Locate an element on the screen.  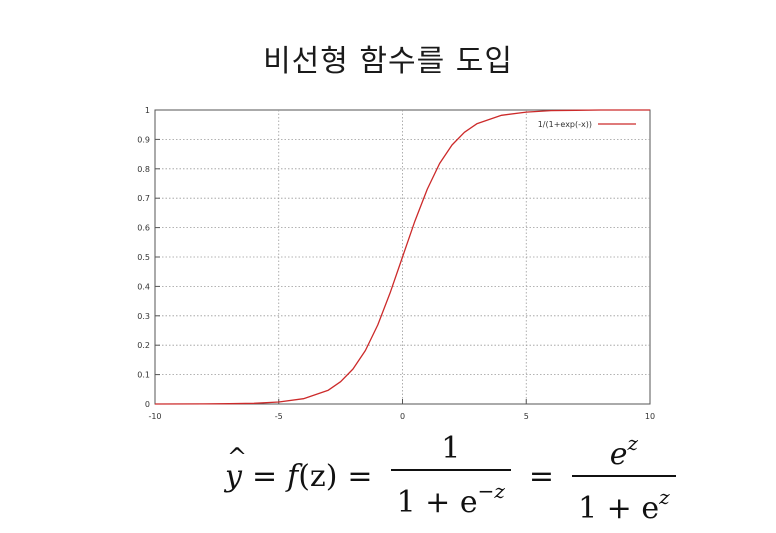
fraction-2-denominator: 1 + ez is located at coordinates (624, 501).